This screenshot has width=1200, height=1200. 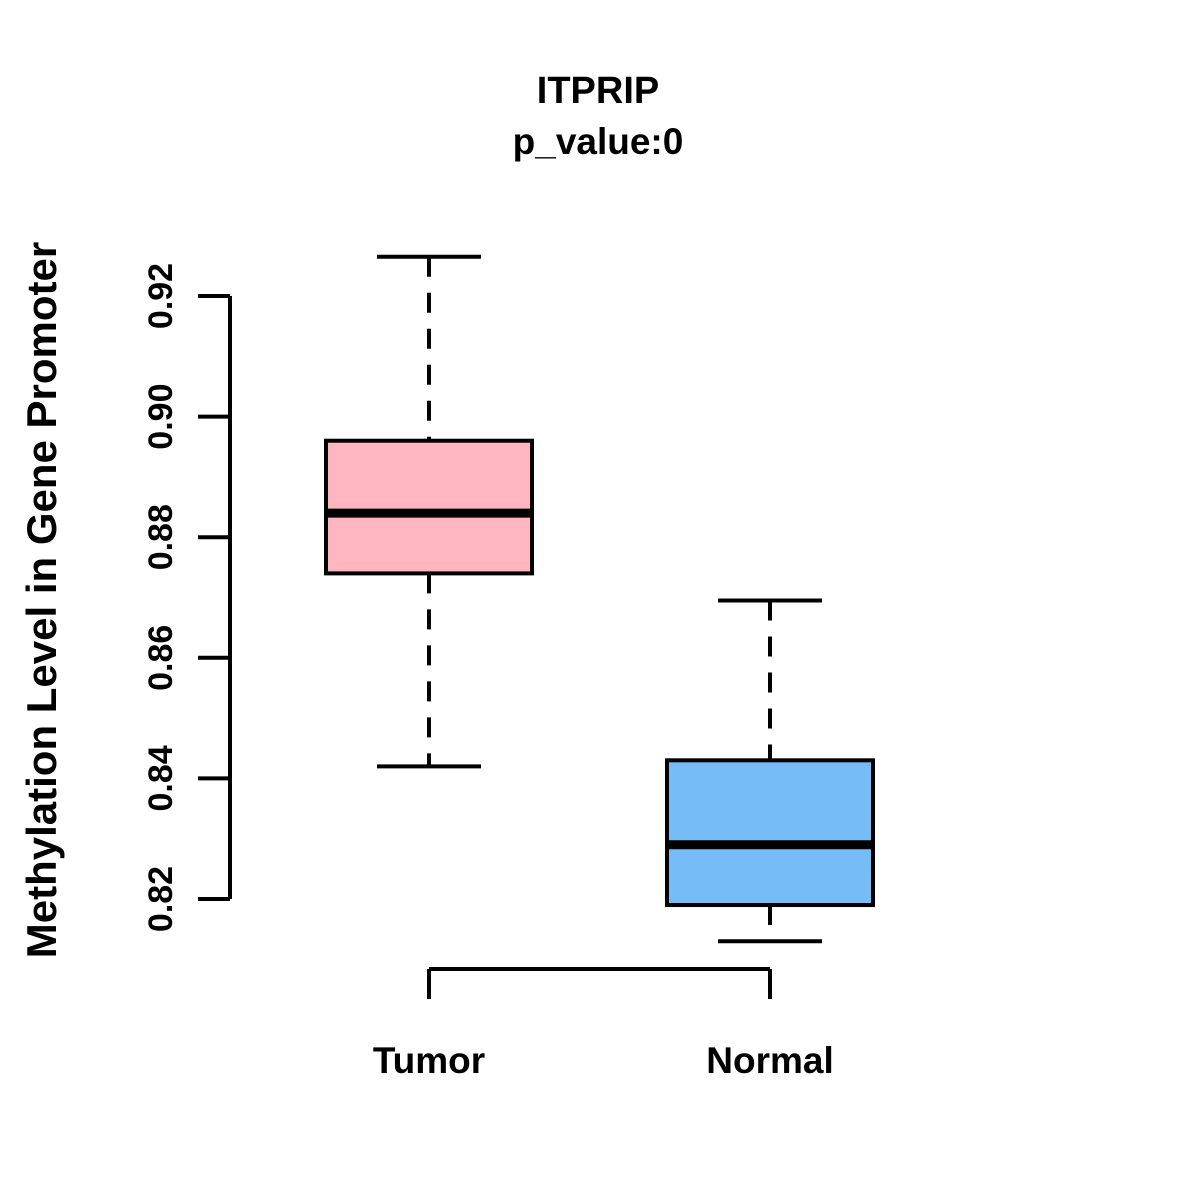 I want to click on y-axis-tick-label: 0.92, so click(x=161, y=296).